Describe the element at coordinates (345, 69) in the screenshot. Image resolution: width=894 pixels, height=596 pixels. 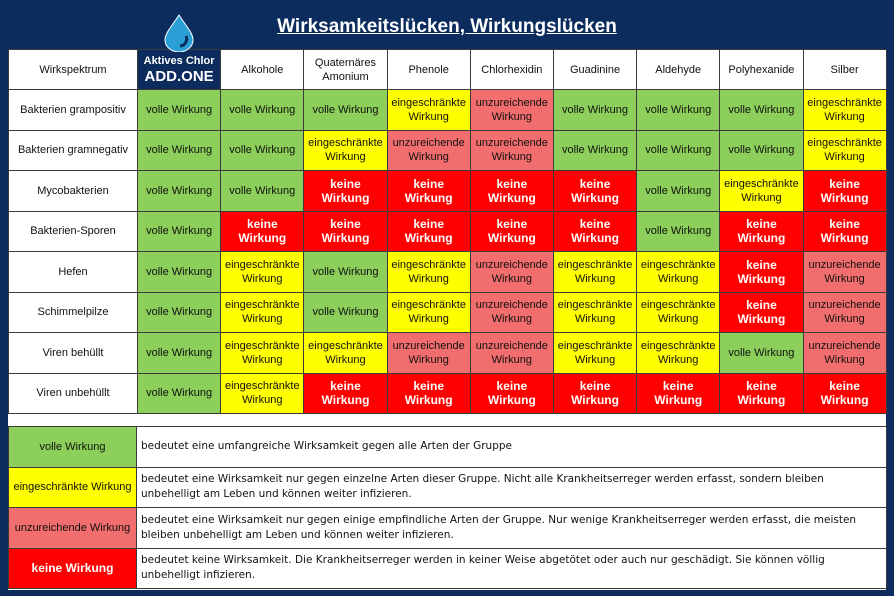
I see `column-header: Quaternäres Amonium` at that location.